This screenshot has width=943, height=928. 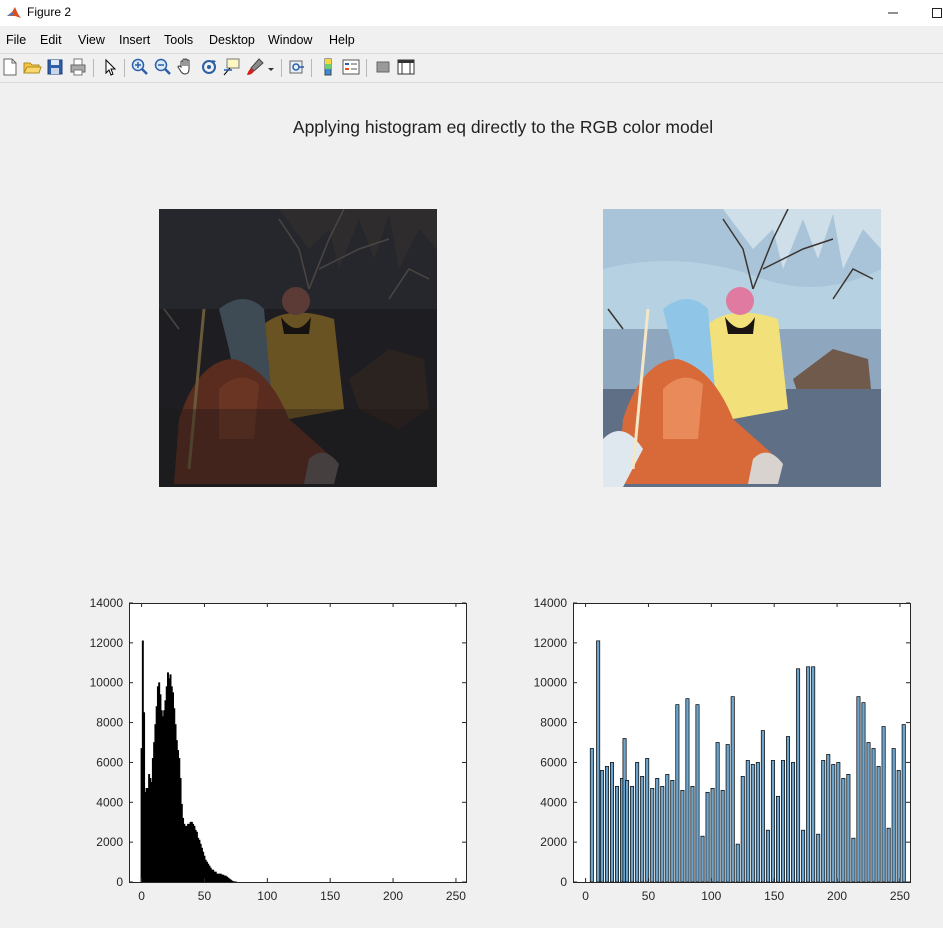 I want to click on edit-plot-arrow-icon, so click(x=110, y=67).